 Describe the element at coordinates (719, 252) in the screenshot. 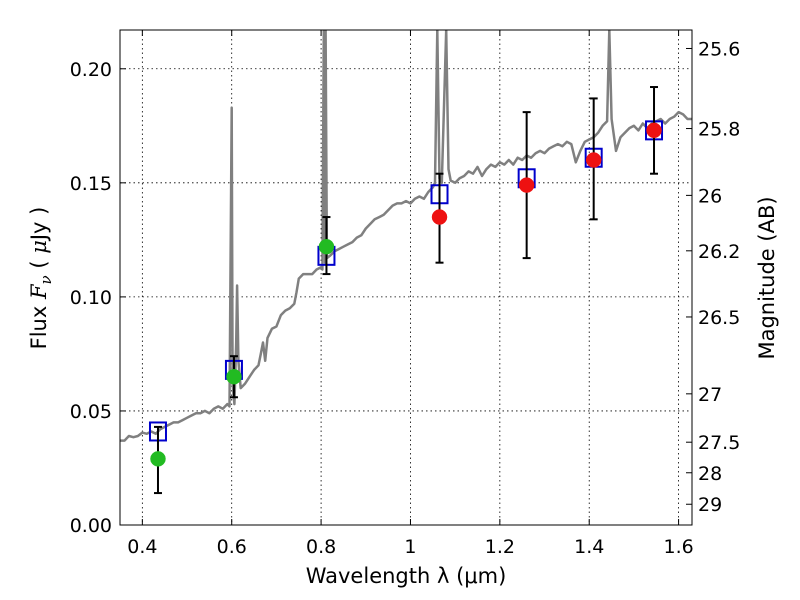

I see `y2-tick-label: 26.2` at that location.